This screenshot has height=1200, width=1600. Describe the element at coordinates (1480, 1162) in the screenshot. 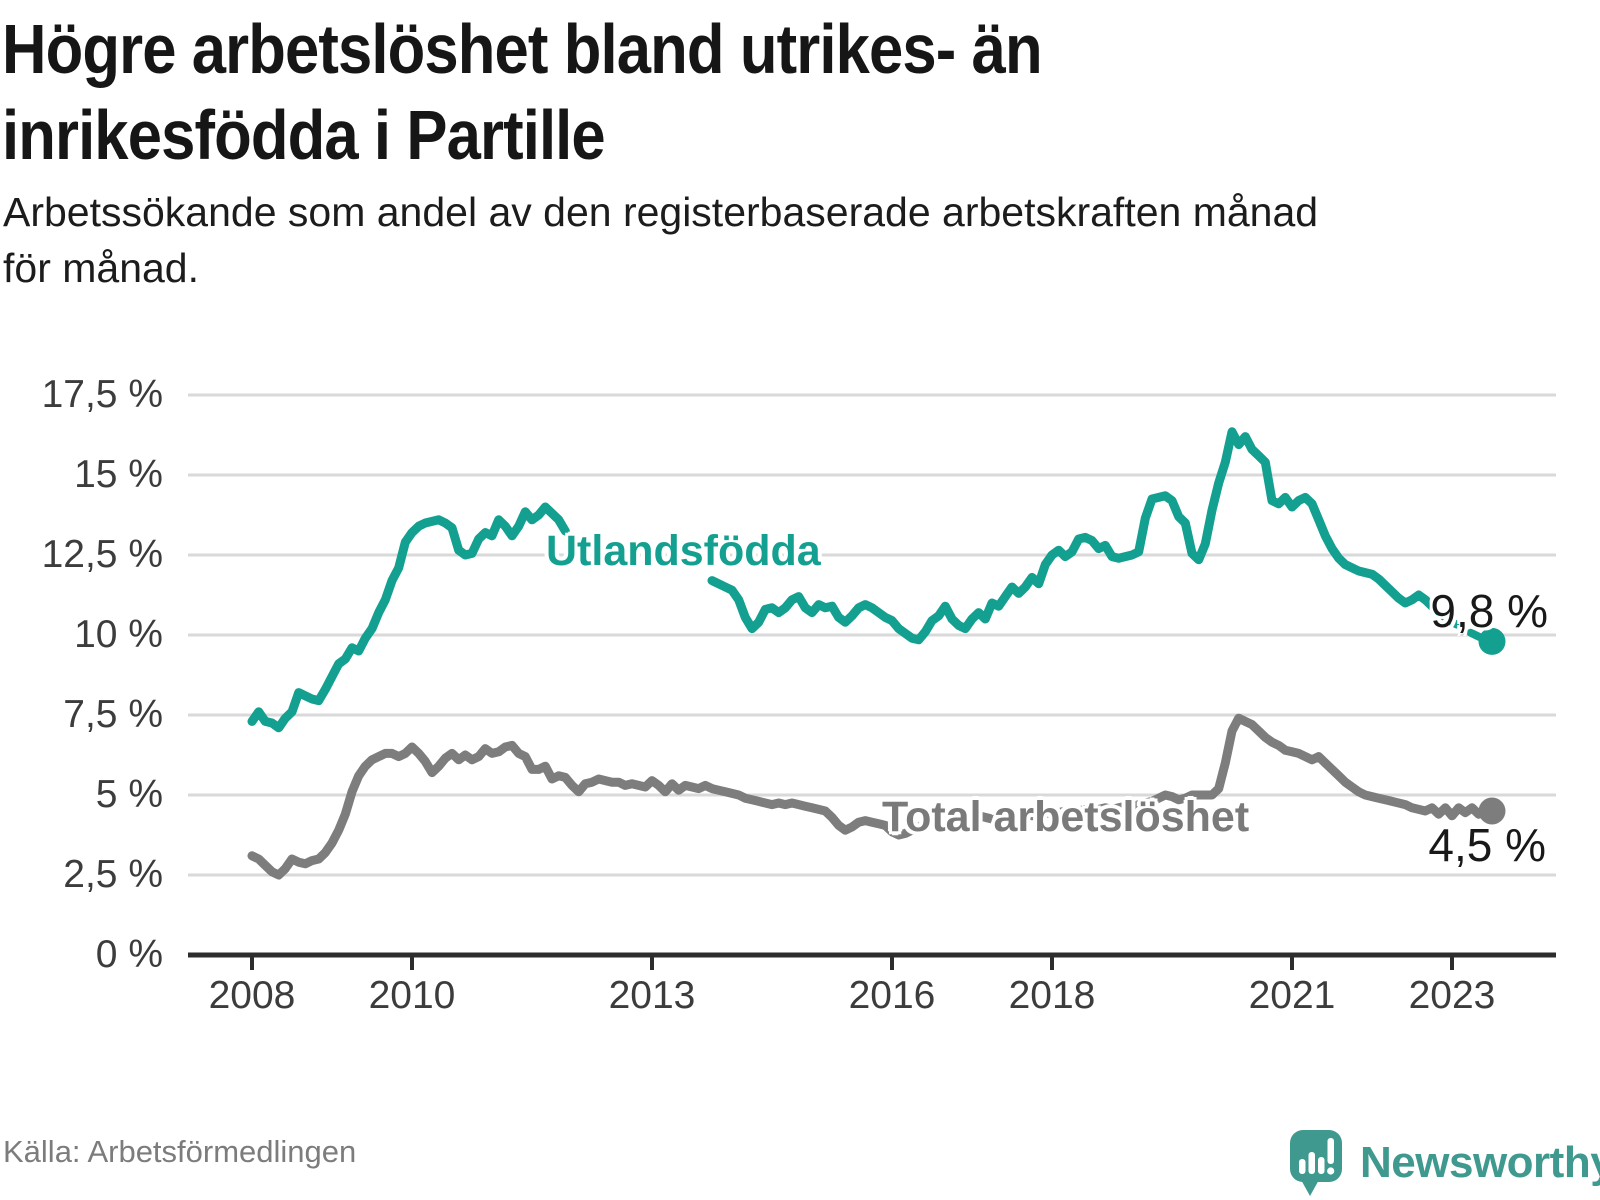

I see `newsworthy-wordmark: Newsworthy` at that location.